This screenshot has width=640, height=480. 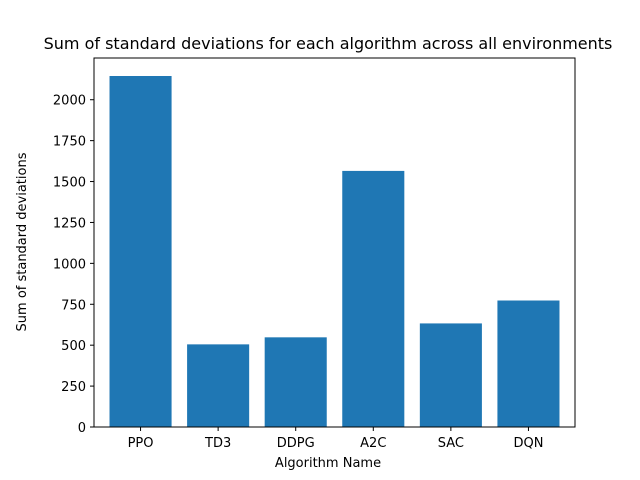 What do you see at coordinates (69, 142) in the screenshot?
I see `y-tick-label: 1750` at bounding box center [69, 142].